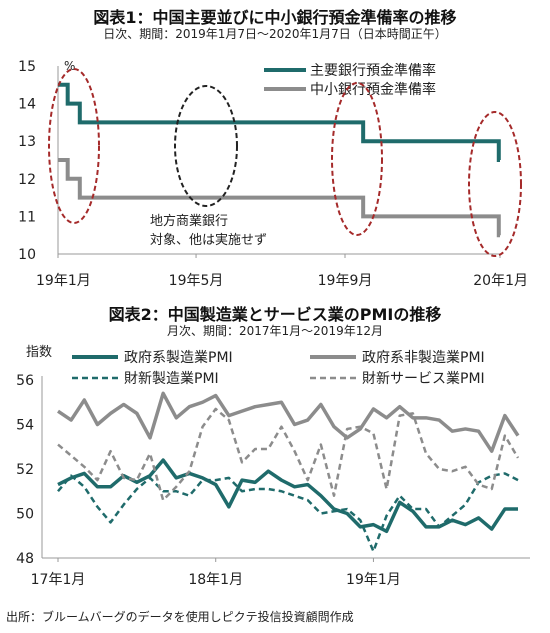  What do you see at coordinates (27, 217) in the screenshot?
I see `chart1-y-tick-label: 11` at bounding box center [27, 217].